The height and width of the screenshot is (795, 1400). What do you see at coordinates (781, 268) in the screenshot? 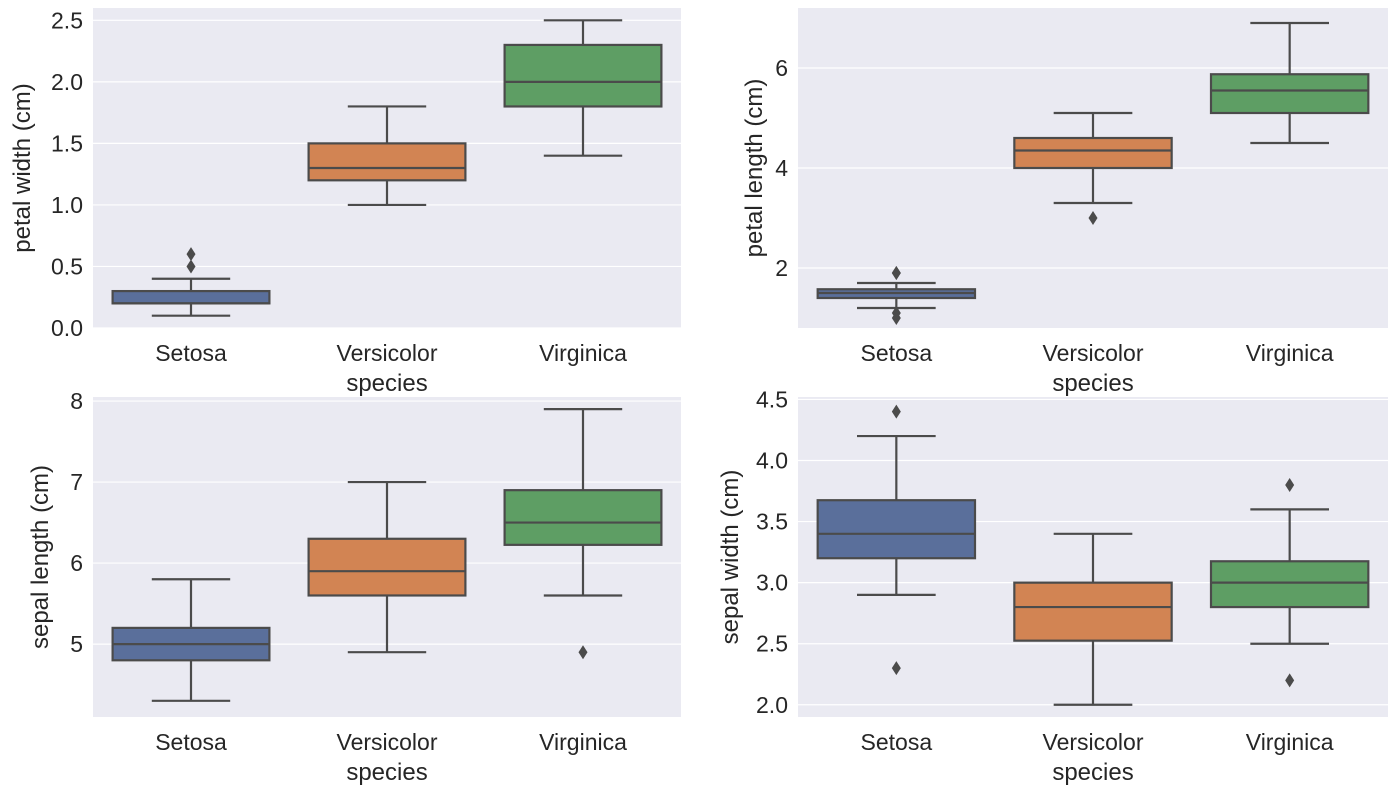
I see `y-tick-label: 2` at bounding box center [781, 268].